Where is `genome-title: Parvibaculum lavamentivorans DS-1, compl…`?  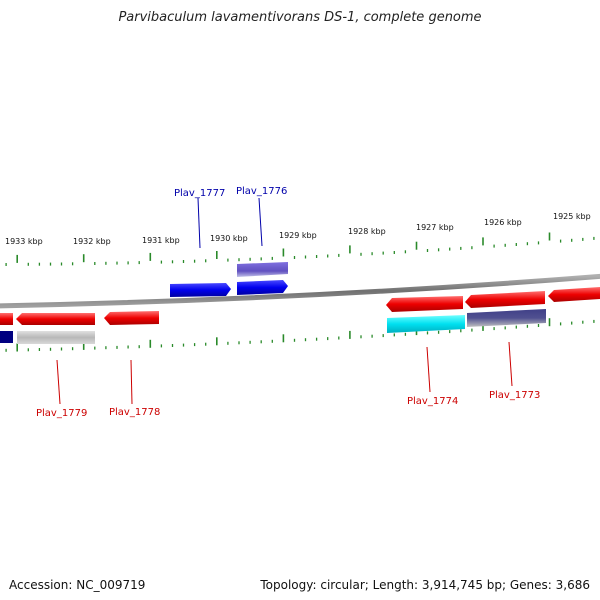
genome-title: Parvibaculum lavamentivorans DS-1, compl… is located at coordinates (300, 17).